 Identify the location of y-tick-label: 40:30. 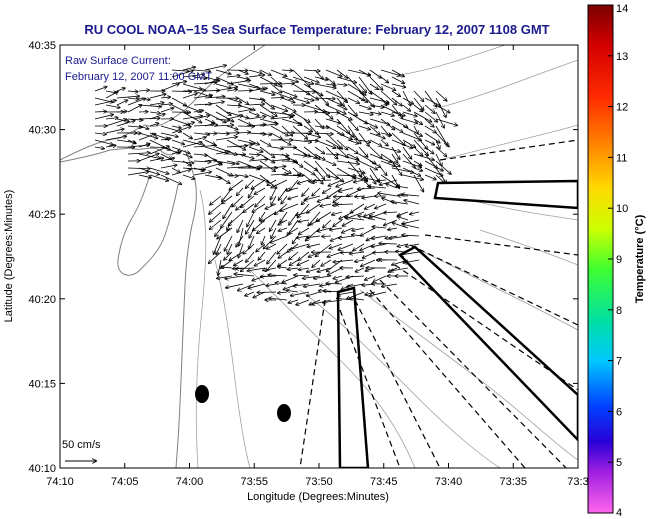
(42, 131).